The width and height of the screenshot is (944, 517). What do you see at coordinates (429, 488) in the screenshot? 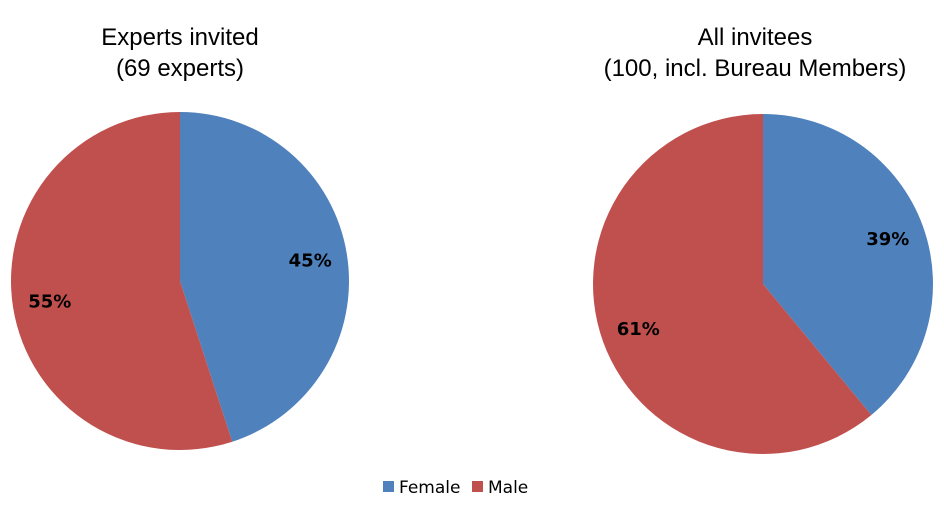
I see `legend-label-female: Female` at bounding box center [429, 488].